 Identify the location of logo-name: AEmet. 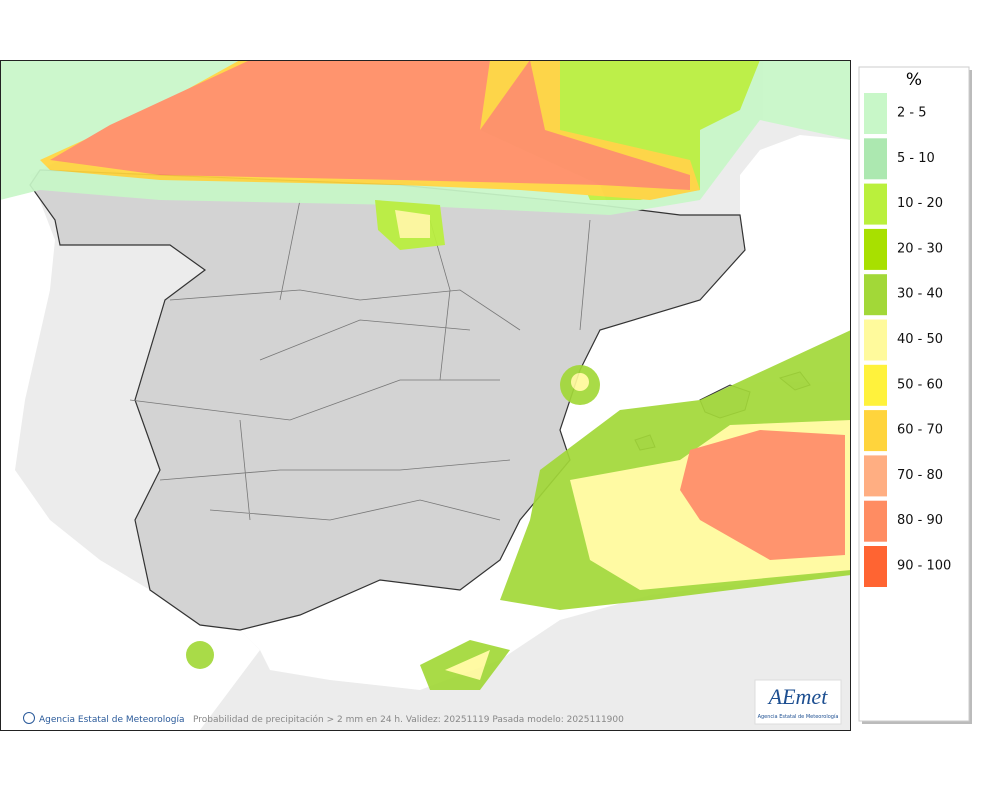
(798, 696).